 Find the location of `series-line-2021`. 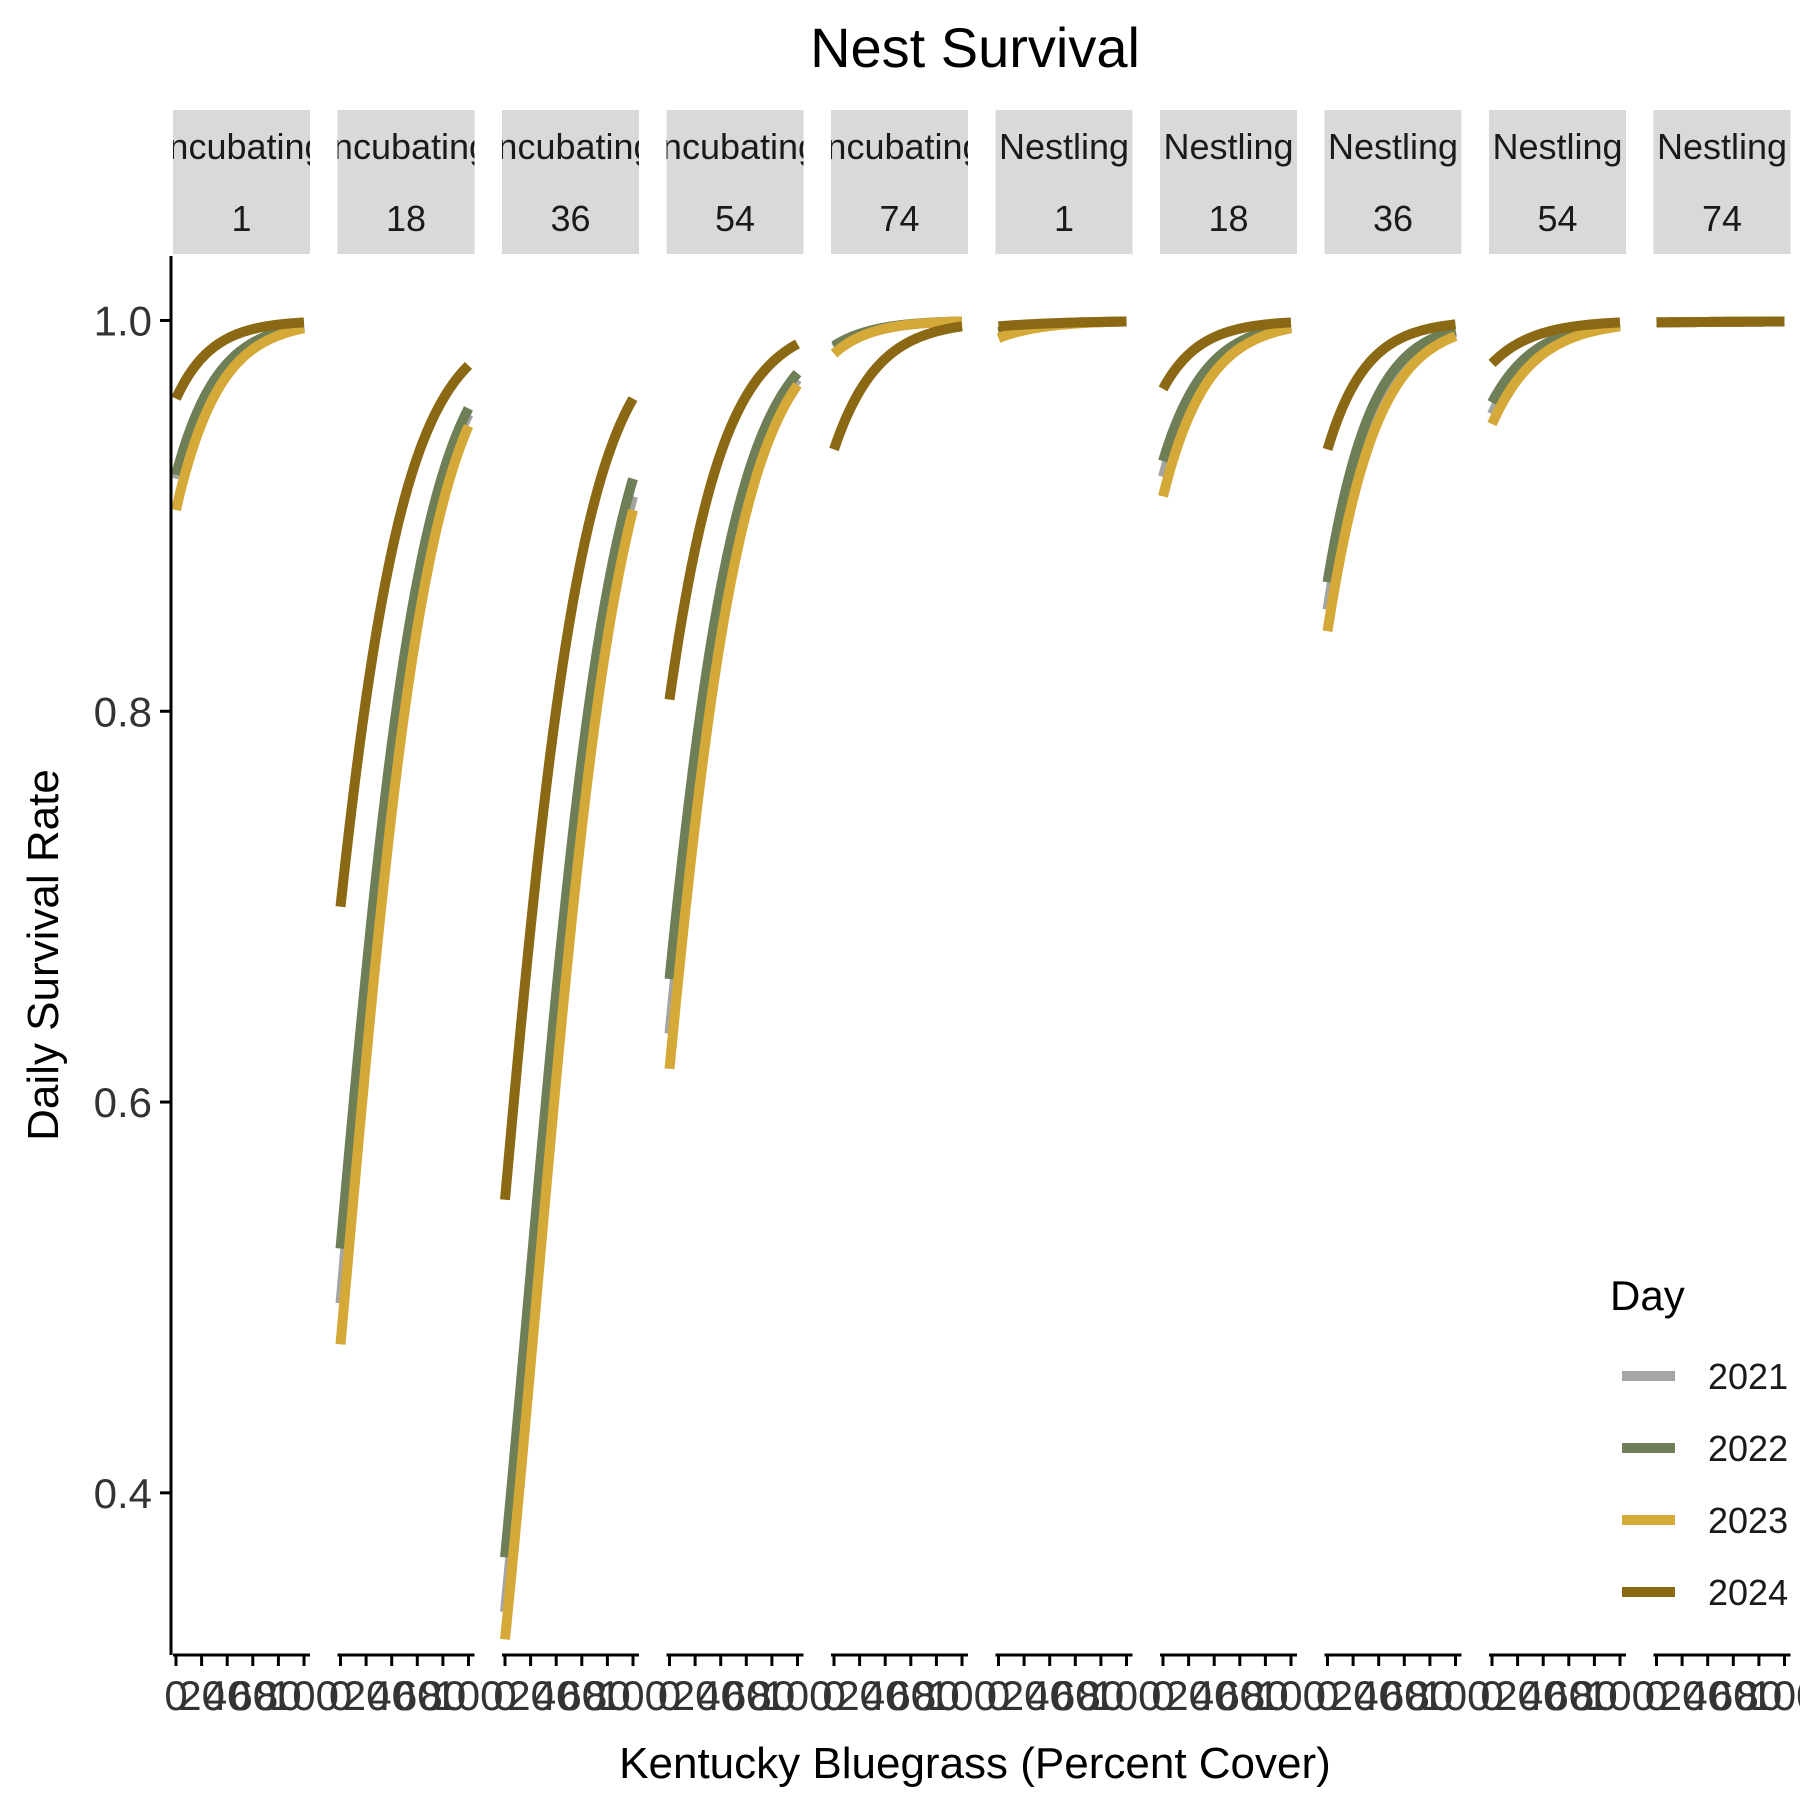

series-line-2021 is located at coordinates (733, 705).